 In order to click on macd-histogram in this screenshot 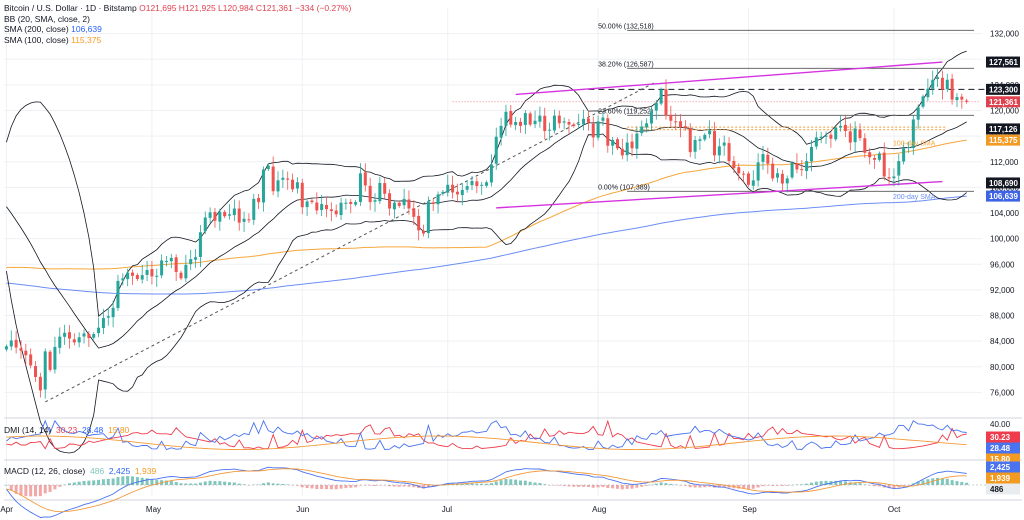, I will do `click(486, 486)`.